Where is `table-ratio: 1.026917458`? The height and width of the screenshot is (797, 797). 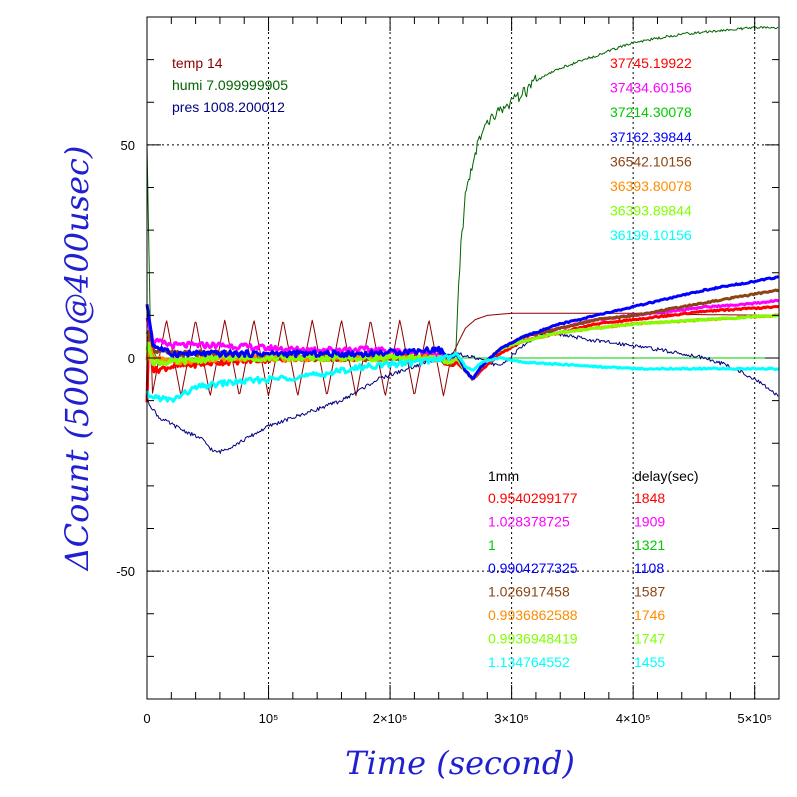
table-ratio: 1.026917458 is located at coordinates (529, 592).